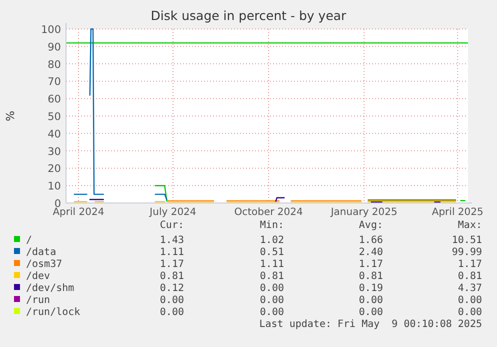  Describe the element at coordinates (50, 288) in the screenshot. I see `legend-label: /dev/shm` at that location.